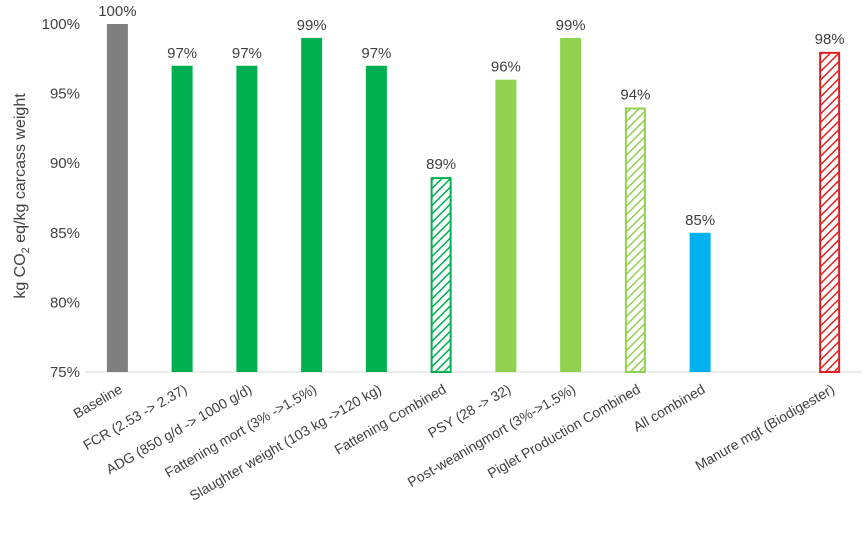 This screenshot has height=542, width=866. I want to click on y-axis-label: kg CO2 eq/kg carcass weight, so click(22, 196).